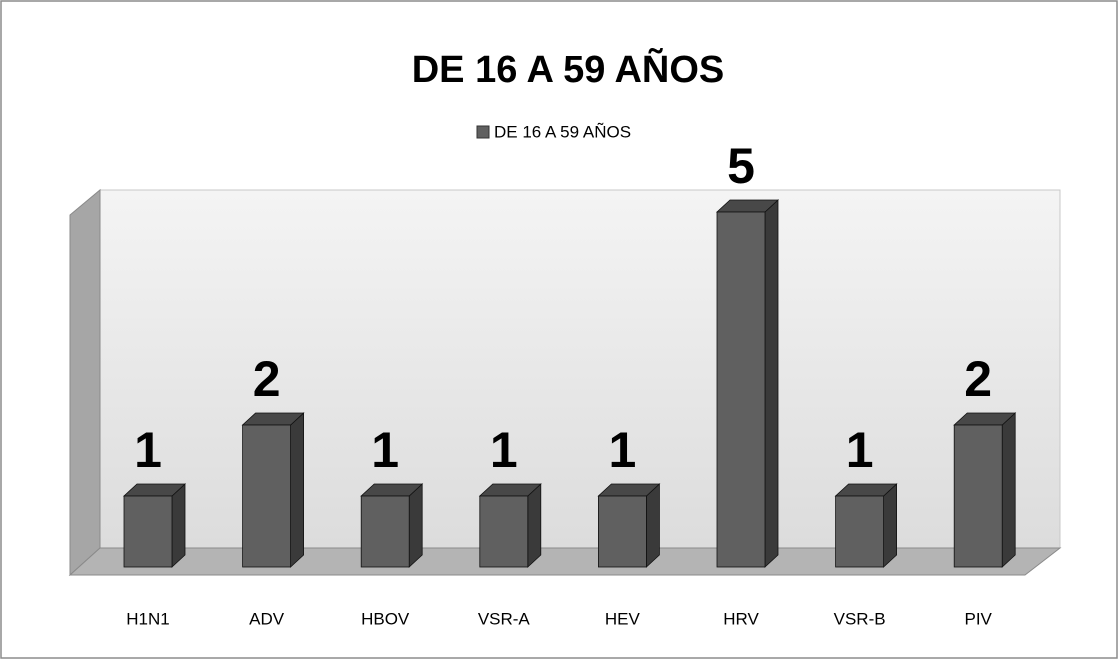  I want to click on legend-swatch, so click(483, 132).